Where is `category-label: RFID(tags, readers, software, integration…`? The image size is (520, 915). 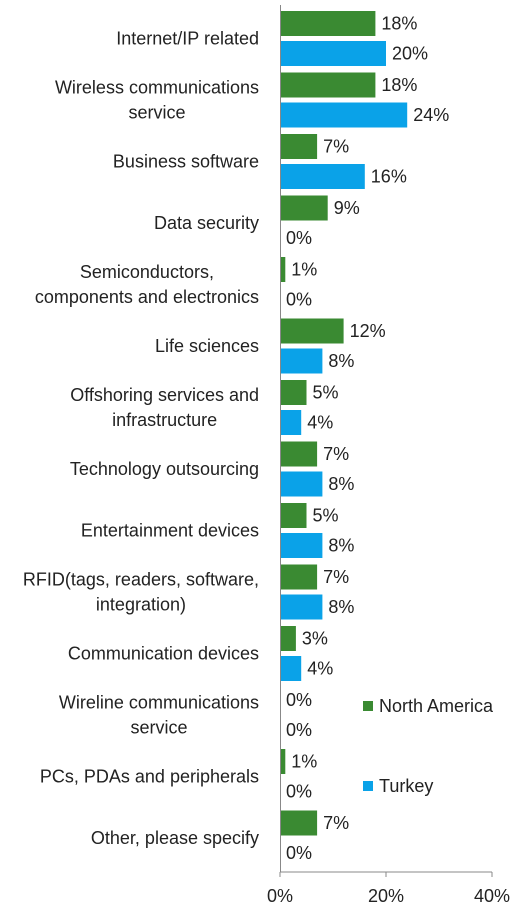
category-label: RFID(tags, readers, software, integration… is located at coordinates (141, 592).